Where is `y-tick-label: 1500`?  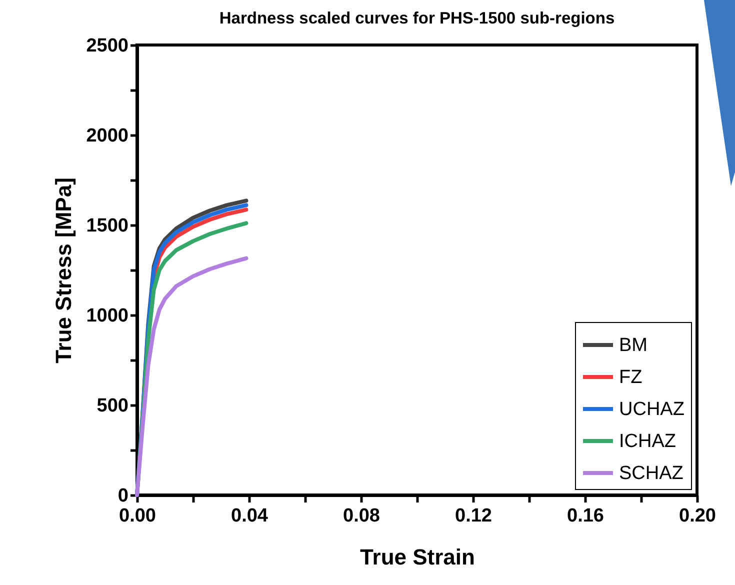
y-tick-label: 1500 is located at coordinates (107, 226).